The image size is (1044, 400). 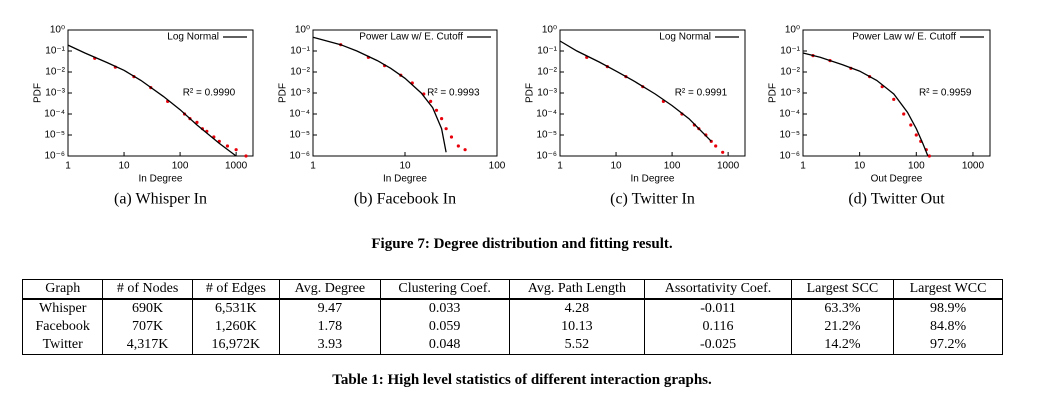 What do you see at coordinates (577, 327) in the screenshot?
I see `table-cell: 10.13` at bounding box center [577, 327].